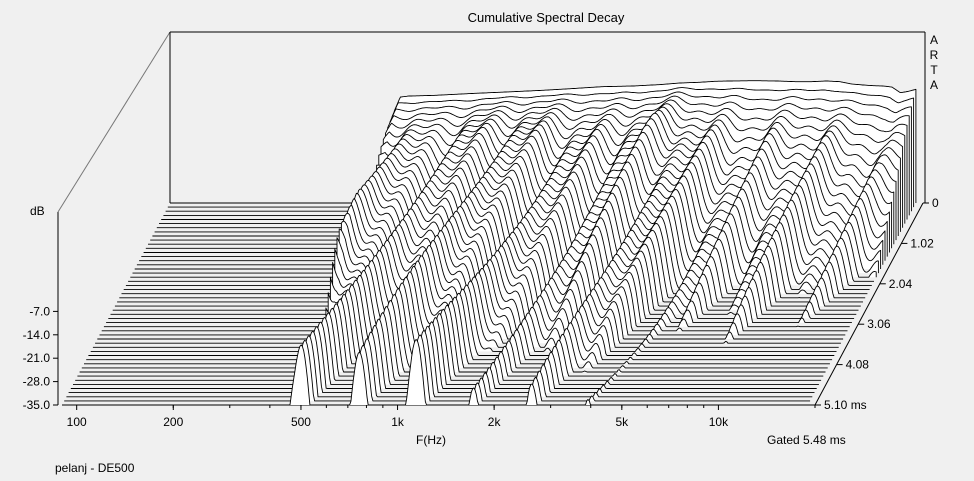  What do you see at coordinates (301, 422) in the screenshot?
I see `x-tick-label: 500` at bounding box center [301, 422].